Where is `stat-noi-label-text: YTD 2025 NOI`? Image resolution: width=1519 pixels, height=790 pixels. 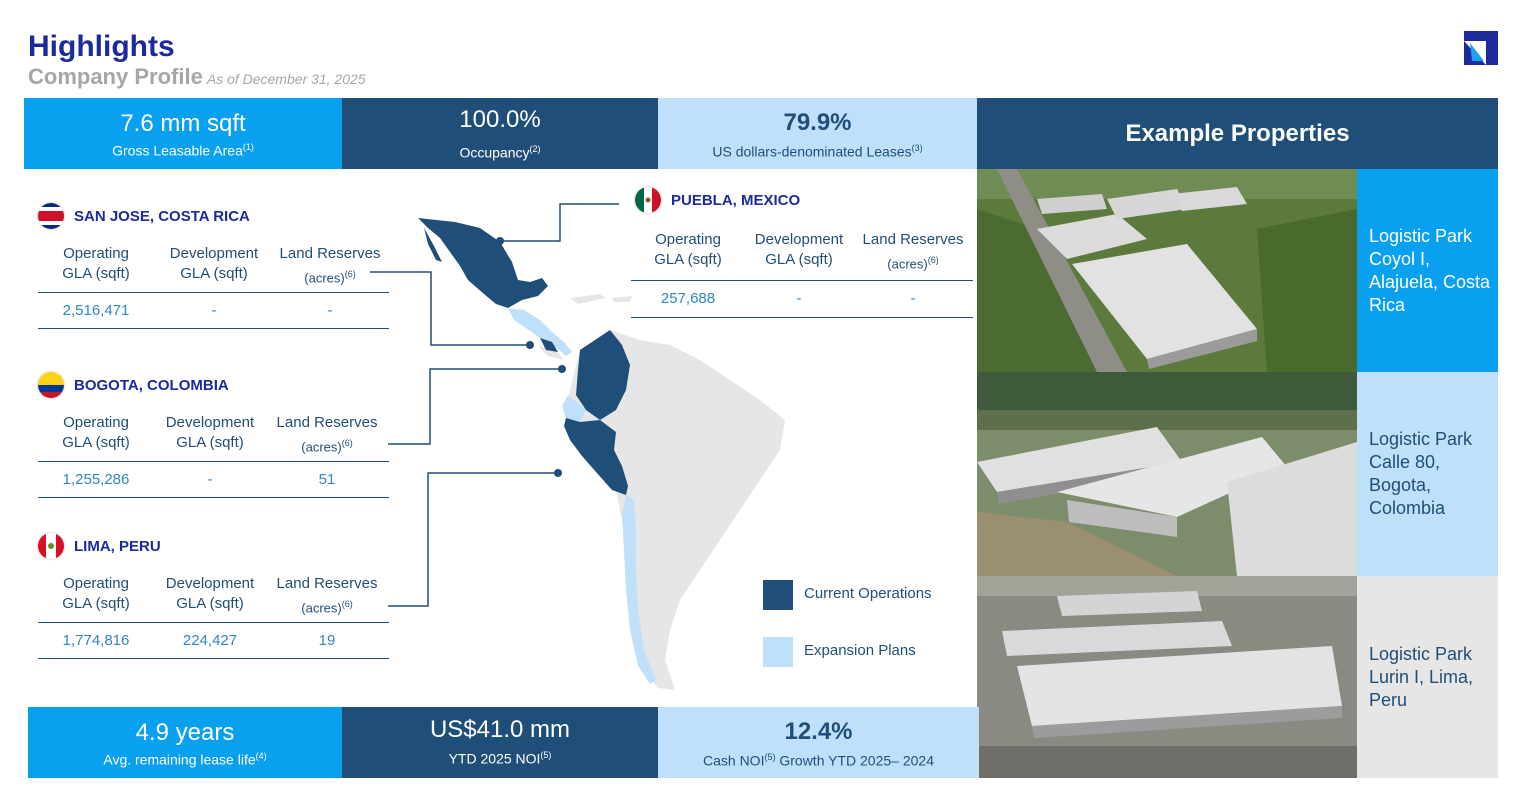
stat-noi-label-text: YTD 2025 NOI is located at coordinates (494, 758).